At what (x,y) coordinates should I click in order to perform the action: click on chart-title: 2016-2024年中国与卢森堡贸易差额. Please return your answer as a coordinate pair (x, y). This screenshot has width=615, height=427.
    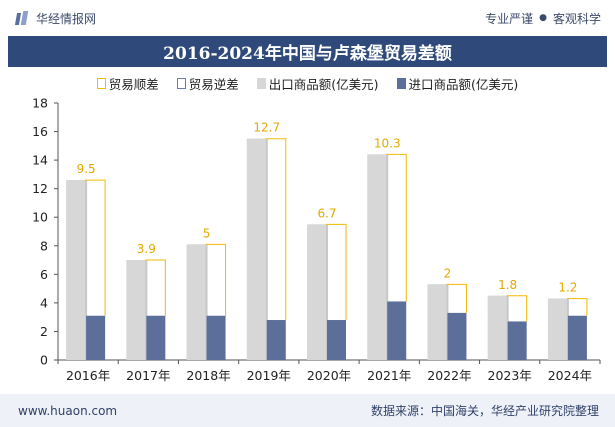
    Looking at the image, I should click on (307, 54).